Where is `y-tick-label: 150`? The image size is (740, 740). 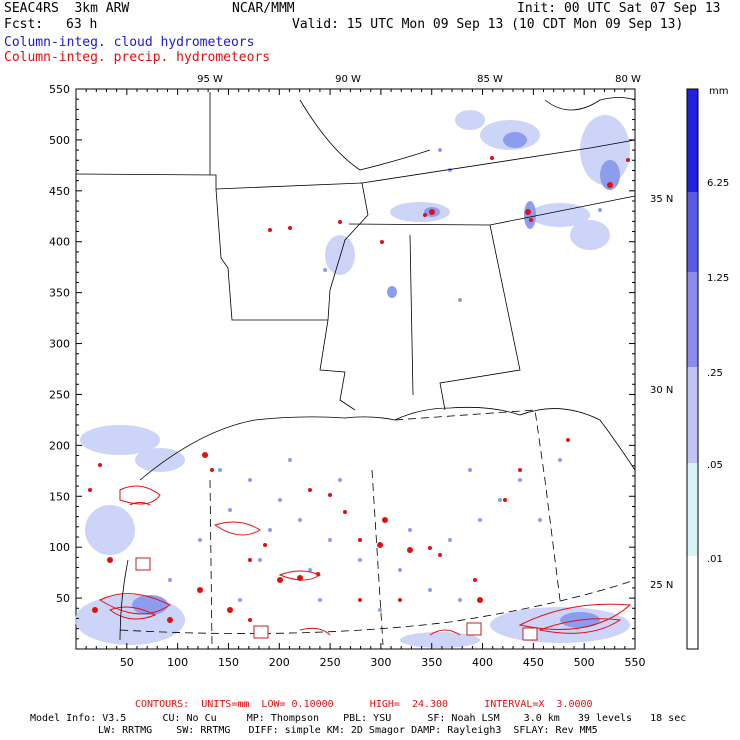
y-tick-label: 150 is located at coordinates (59, 496).